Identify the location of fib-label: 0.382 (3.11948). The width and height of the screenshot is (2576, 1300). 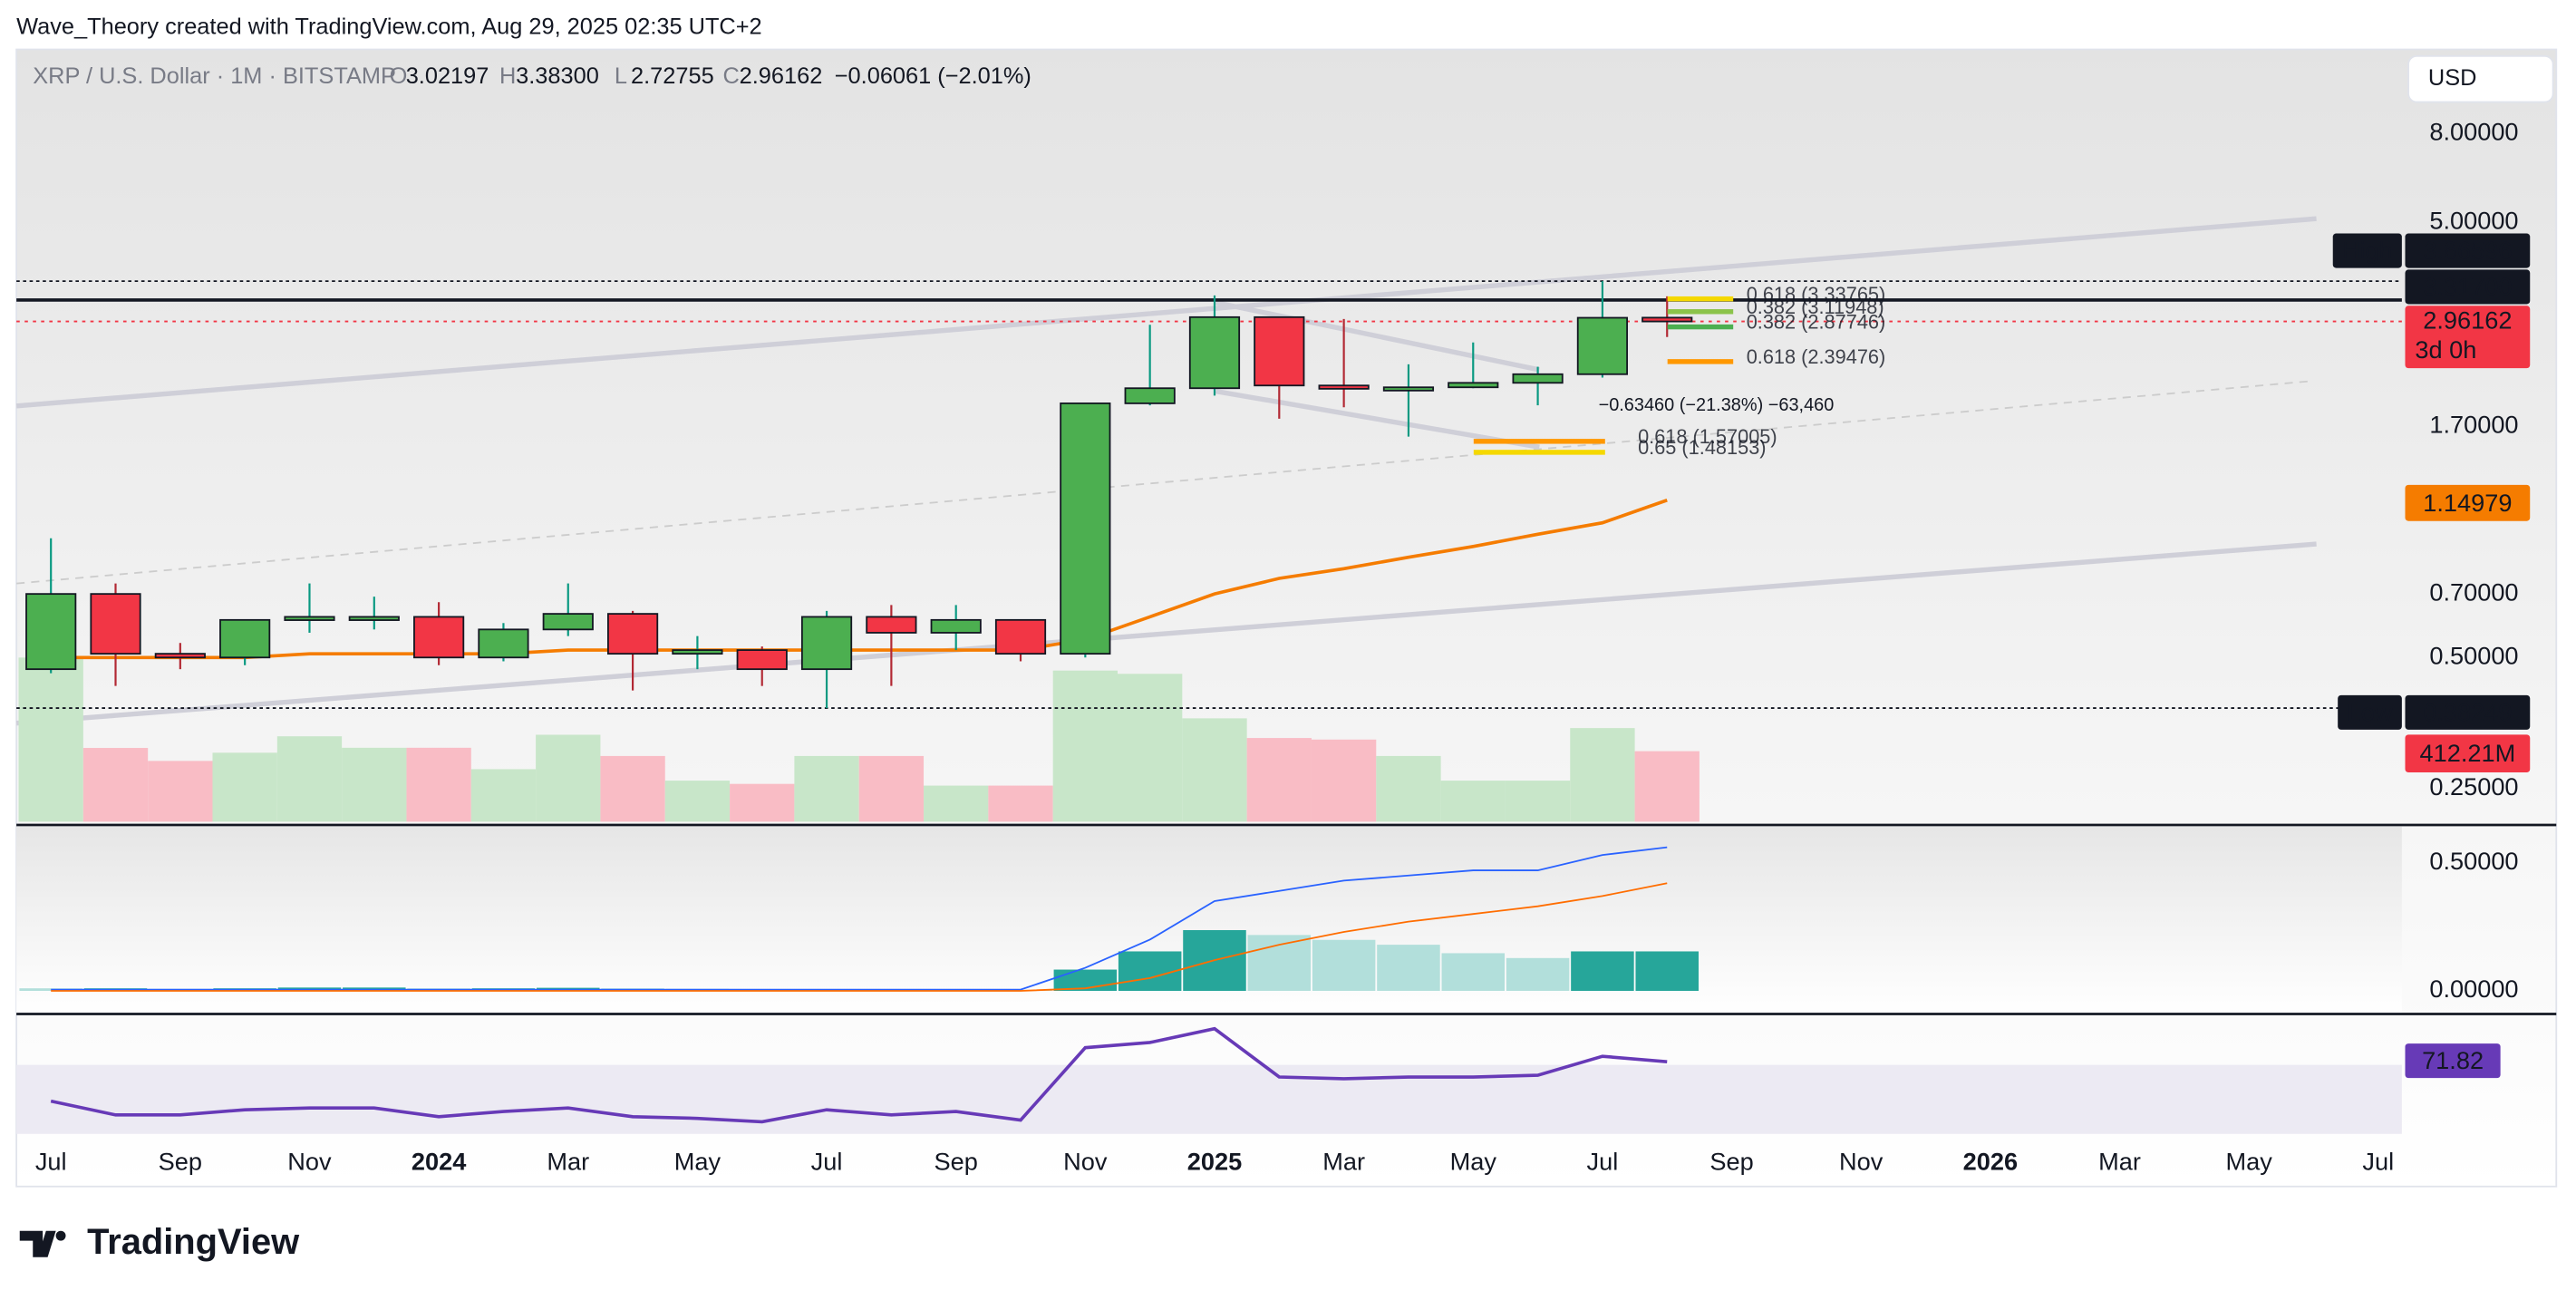
(1815, 307).